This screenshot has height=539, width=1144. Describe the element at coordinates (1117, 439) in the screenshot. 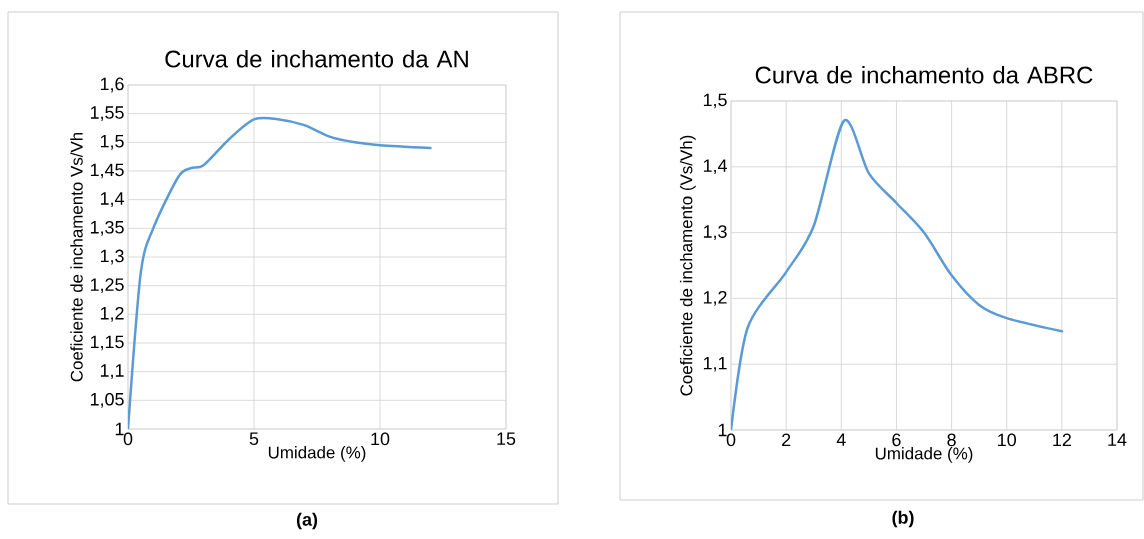

I see `x-tick-label: 14` at that location.